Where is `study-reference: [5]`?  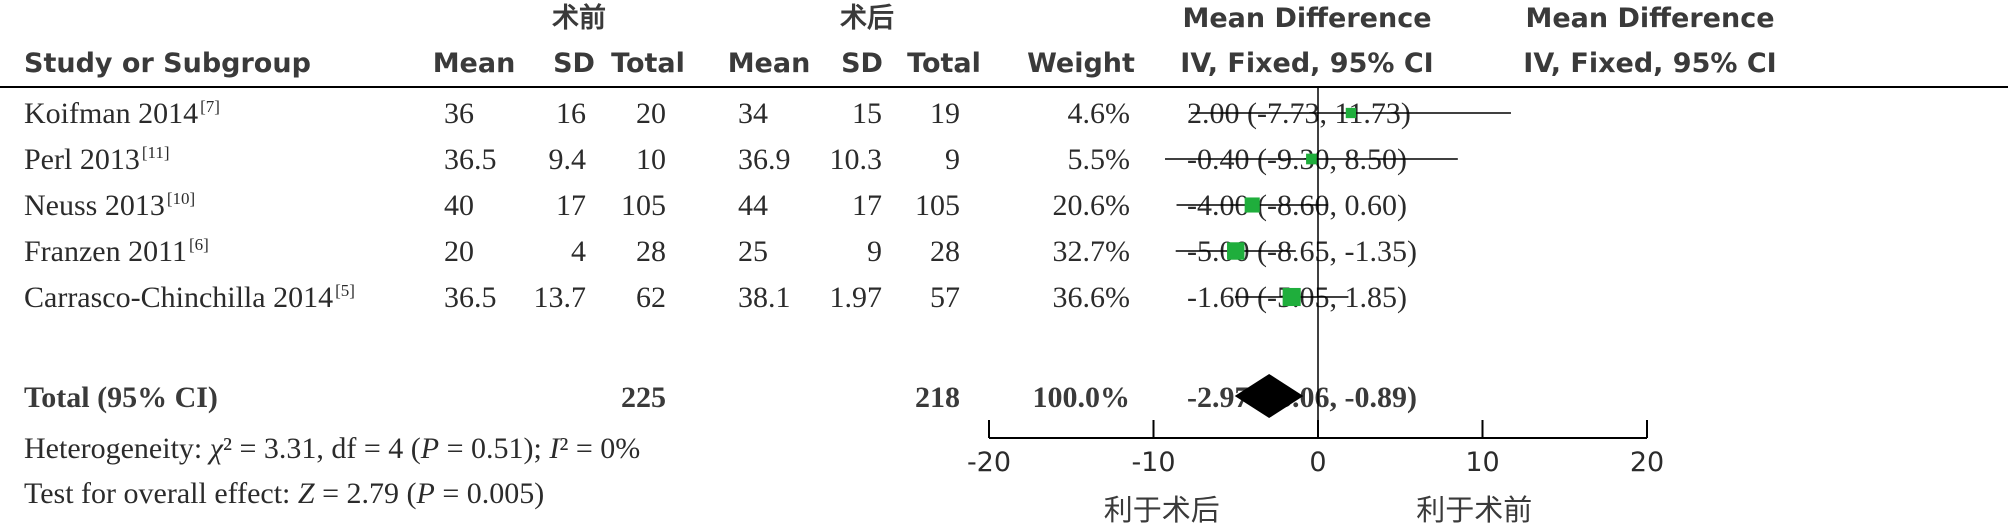
study-reference: [5] is located at coordinates (345, 290).